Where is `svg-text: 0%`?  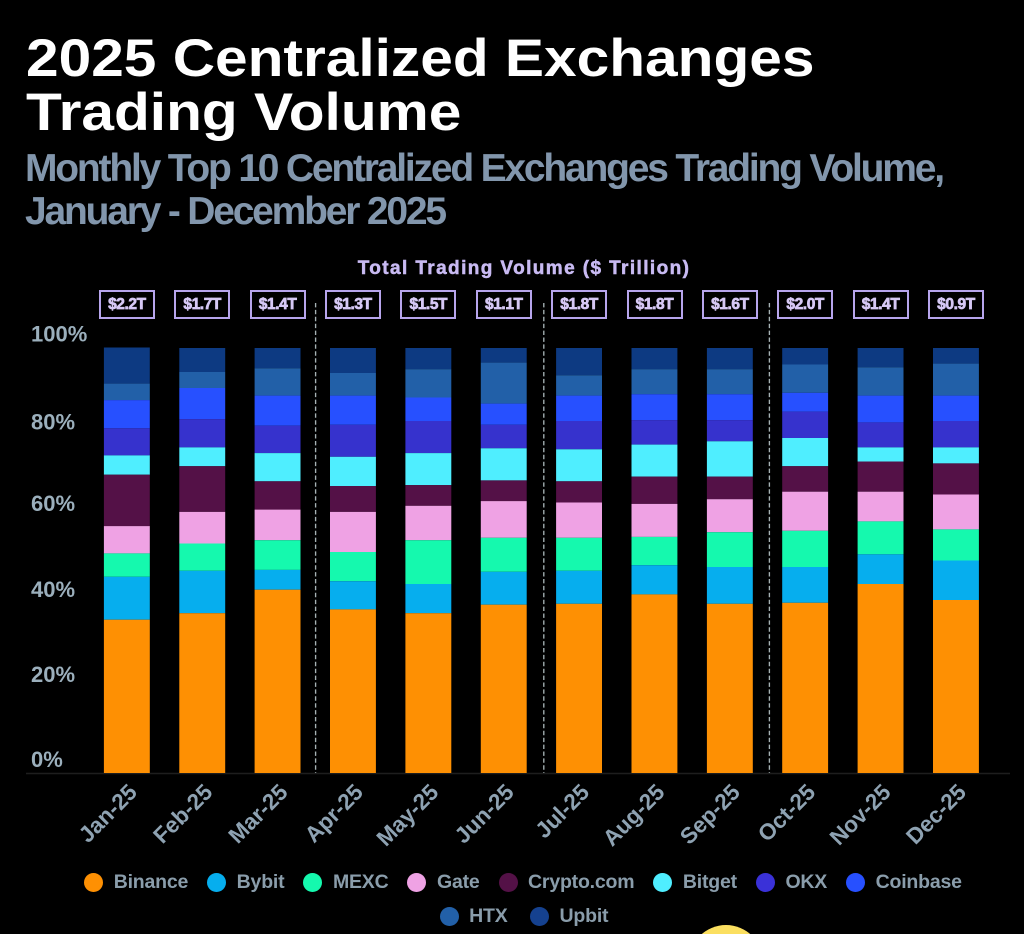 svg-text: 0% is located at coordinates (47, 759).